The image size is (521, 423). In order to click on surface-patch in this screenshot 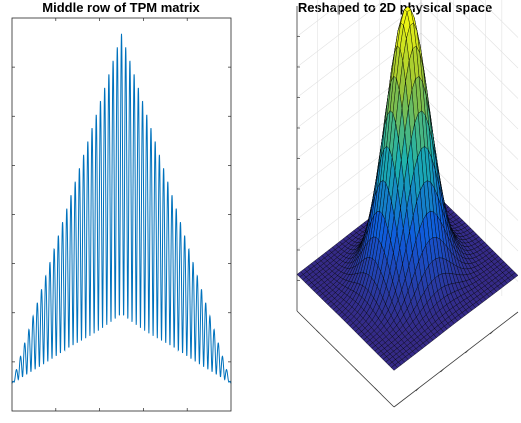, I will do `click(394, 367)`.